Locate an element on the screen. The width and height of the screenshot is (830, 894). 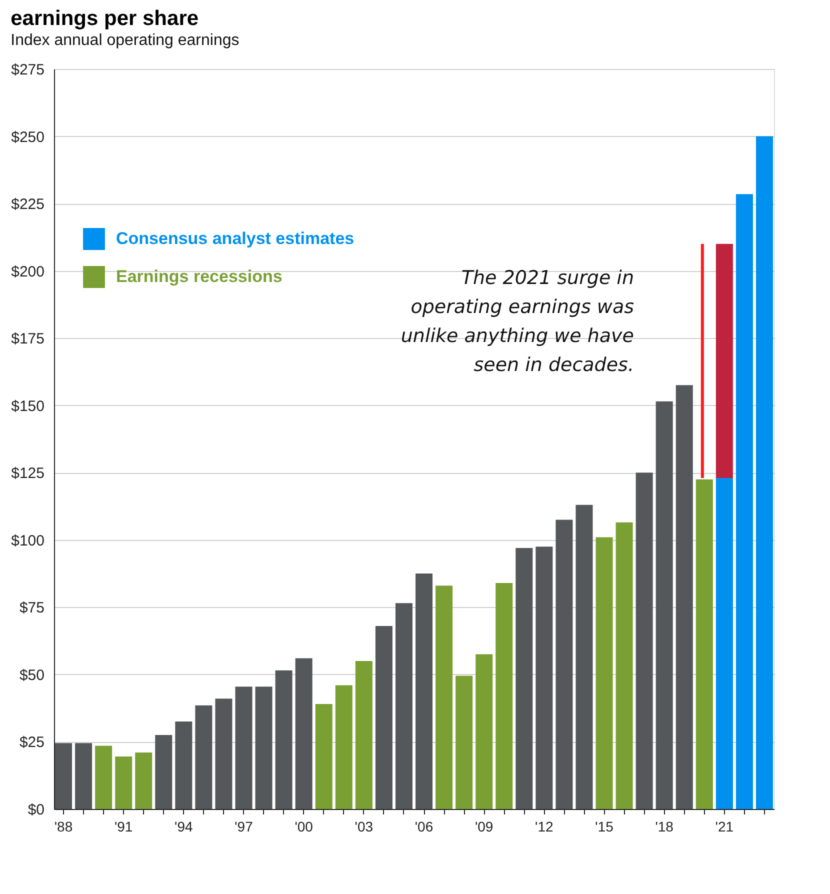
x-tick-label: '03 is located at coordinates (364, 826).